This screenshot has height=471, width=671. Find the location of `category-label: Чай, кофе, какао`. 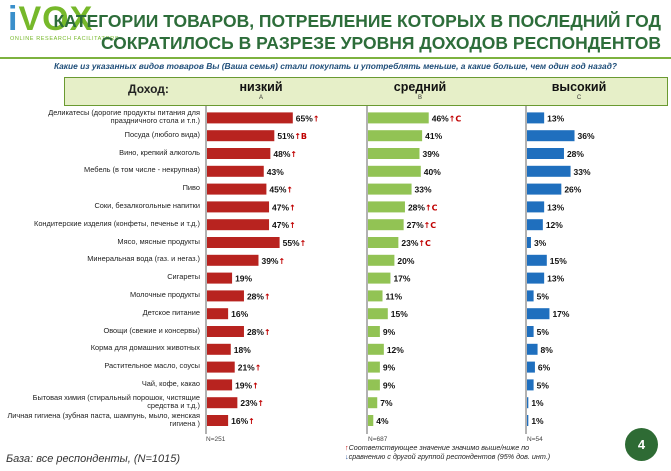

category-label: Чай, кофе, какао is located at coordinates (170, 383).